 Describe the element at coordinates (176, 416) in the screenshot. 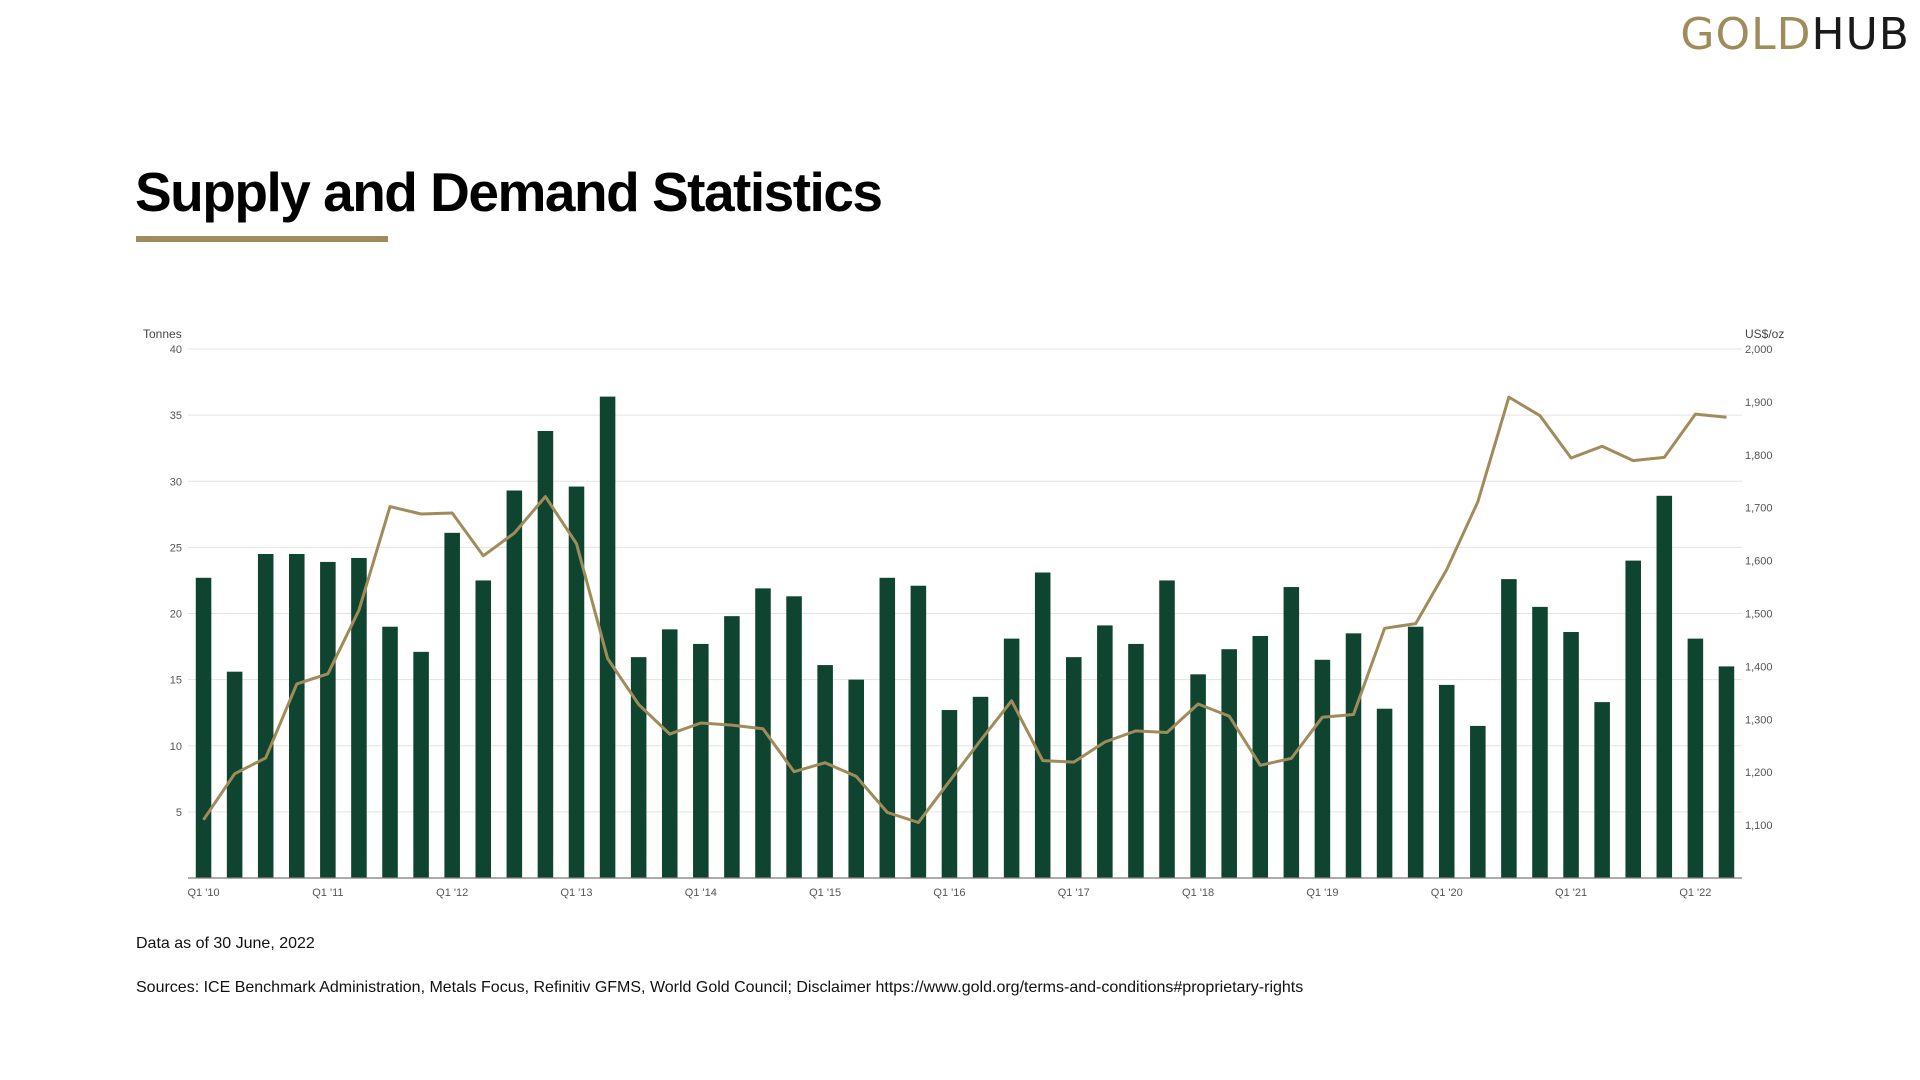

I see `left-tick-label: 35` at that location.